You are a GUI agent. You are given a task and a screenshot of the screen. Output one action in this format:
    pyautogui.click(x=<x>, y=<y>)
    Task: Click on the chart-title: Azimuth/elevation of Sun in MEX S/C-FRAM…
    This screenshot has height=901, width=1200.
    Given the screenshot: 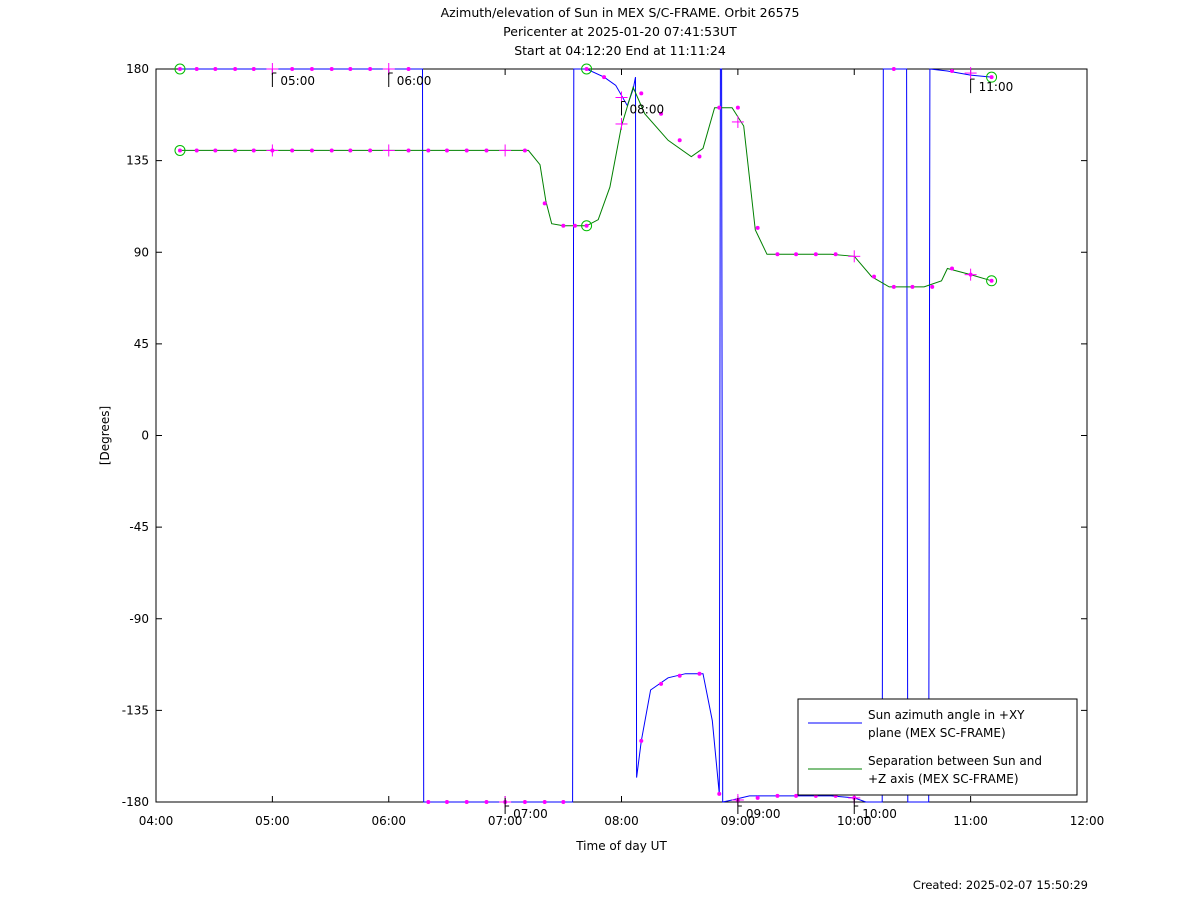 What is the action you would take?
    pyautogui.click(x=620, y=12)
    